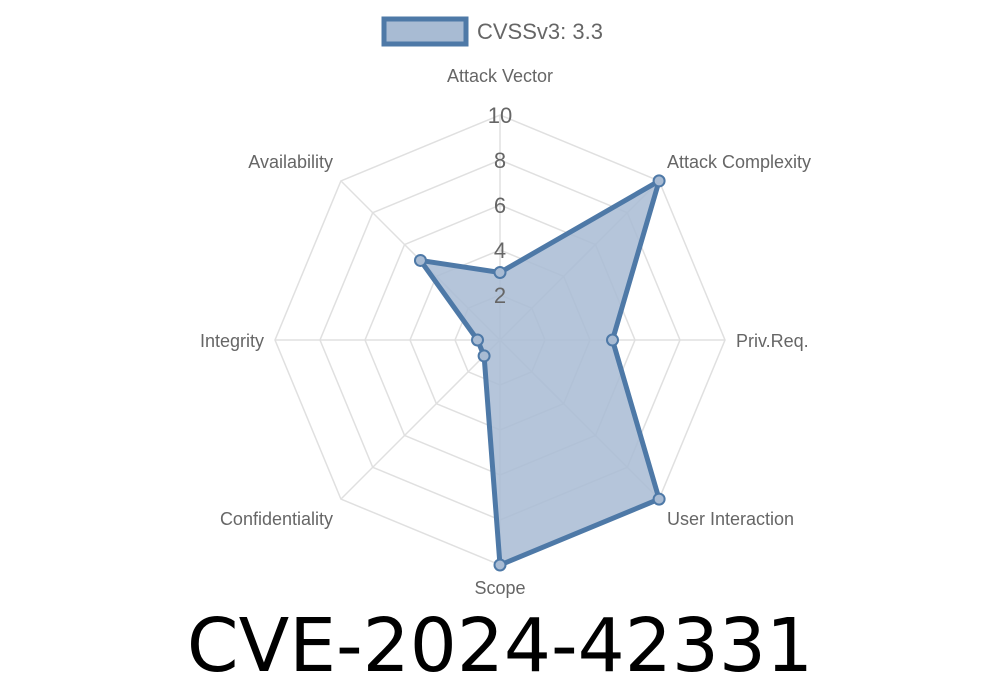 This screenshot has height=700, width=1000. What do you see at coordinates (500, 115) in the screenshot?
I see `tick-label: 10` at bounding box center [500, 115].